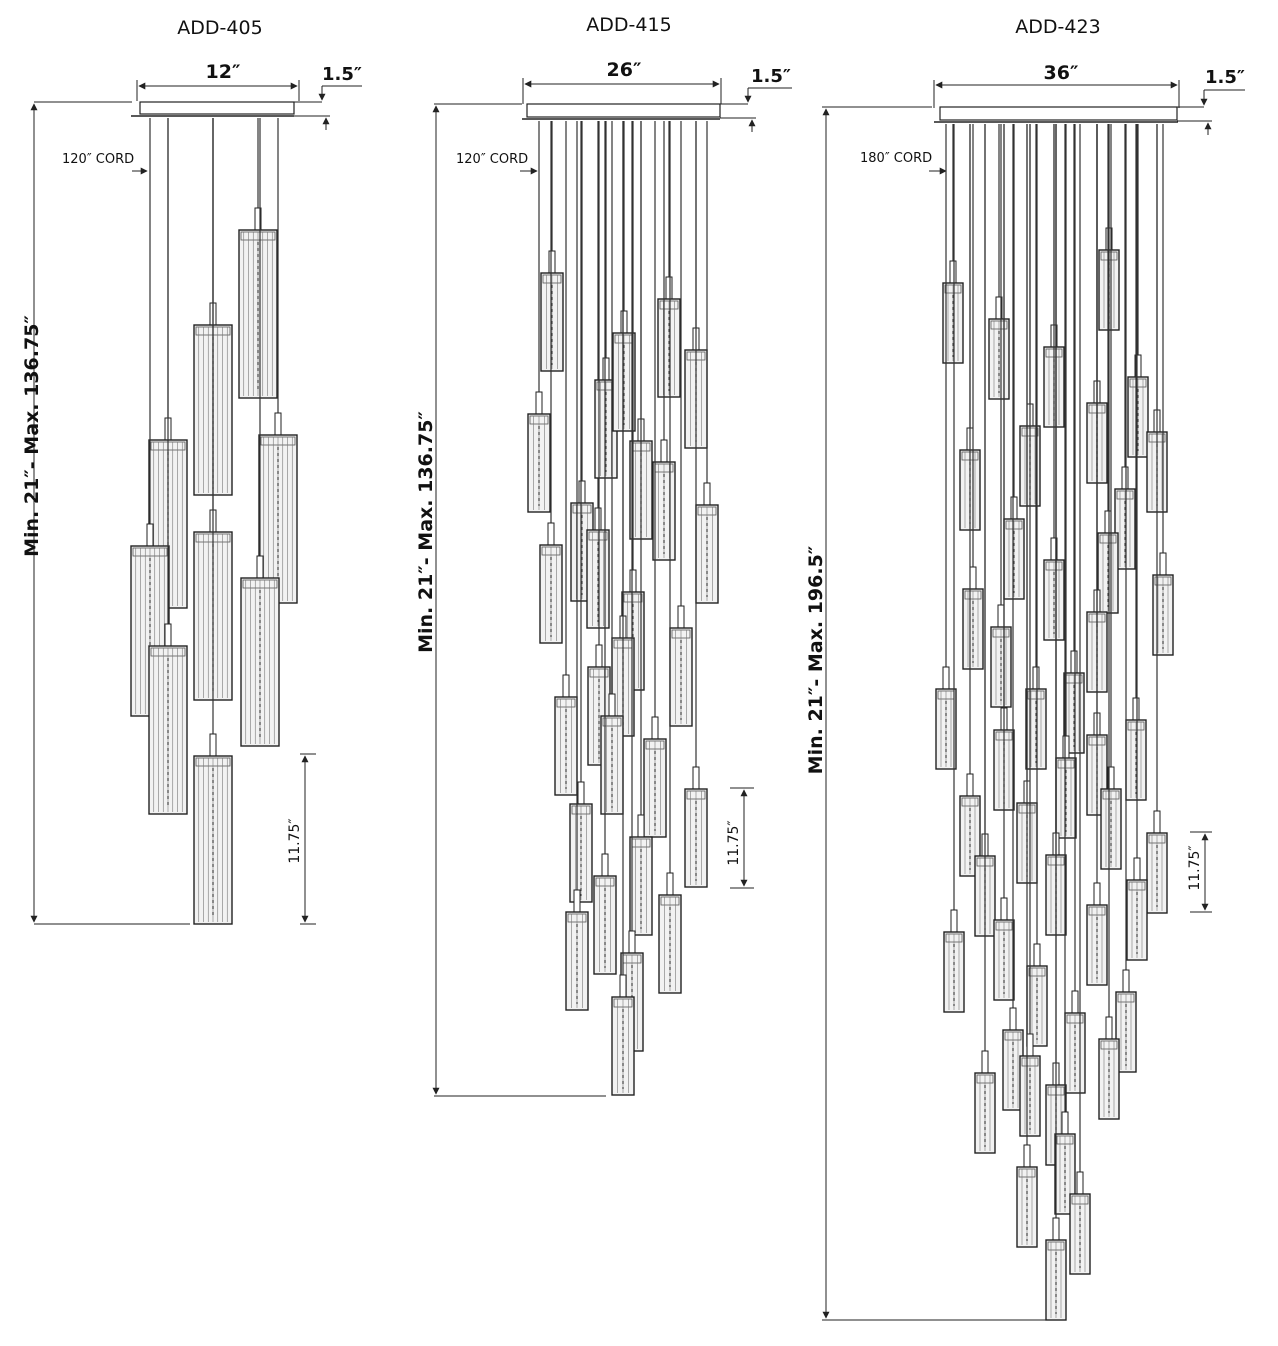 The image size is (1278, 1346). Describe the element at coordinates (624, 70) in the screenshot. I see `canopy-width-label: 26″` at that location.